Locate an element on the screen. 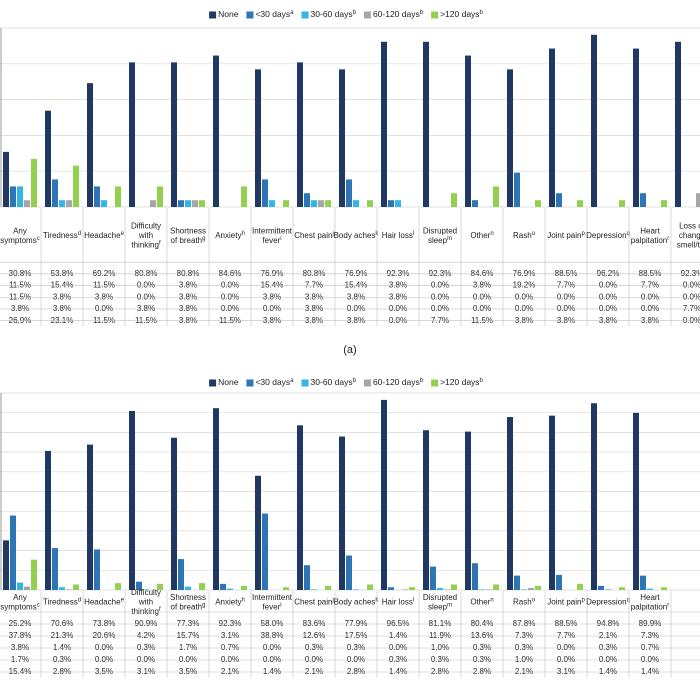 The width and height of the screenshot is (700, 700). category-line: Hair loss is located at coordinates (397, 235).